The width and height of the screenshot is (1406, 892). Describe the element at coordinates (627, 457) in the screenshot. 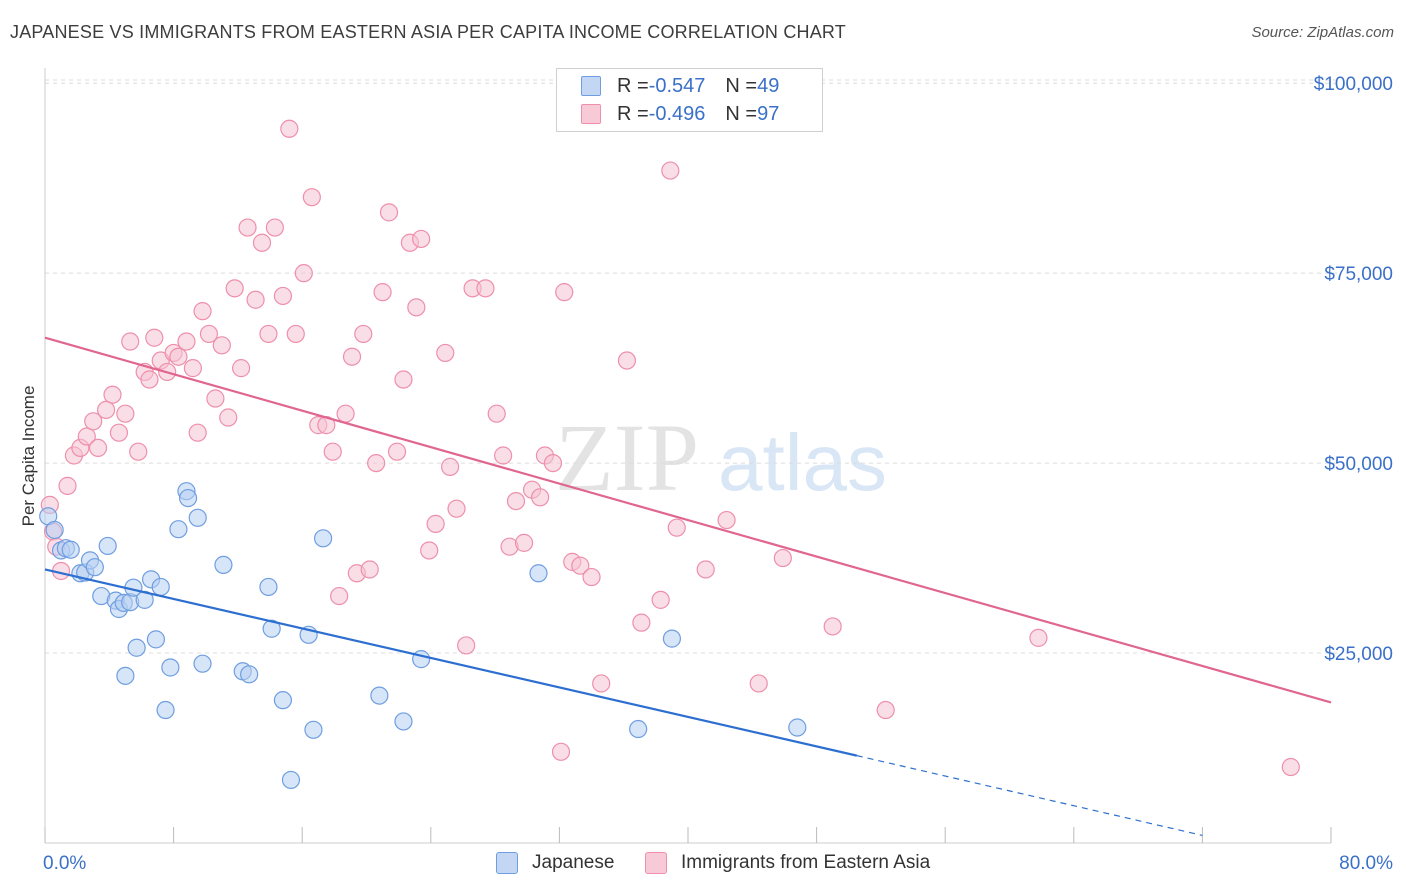

I see `watermark-zip: ZIP` at that location.